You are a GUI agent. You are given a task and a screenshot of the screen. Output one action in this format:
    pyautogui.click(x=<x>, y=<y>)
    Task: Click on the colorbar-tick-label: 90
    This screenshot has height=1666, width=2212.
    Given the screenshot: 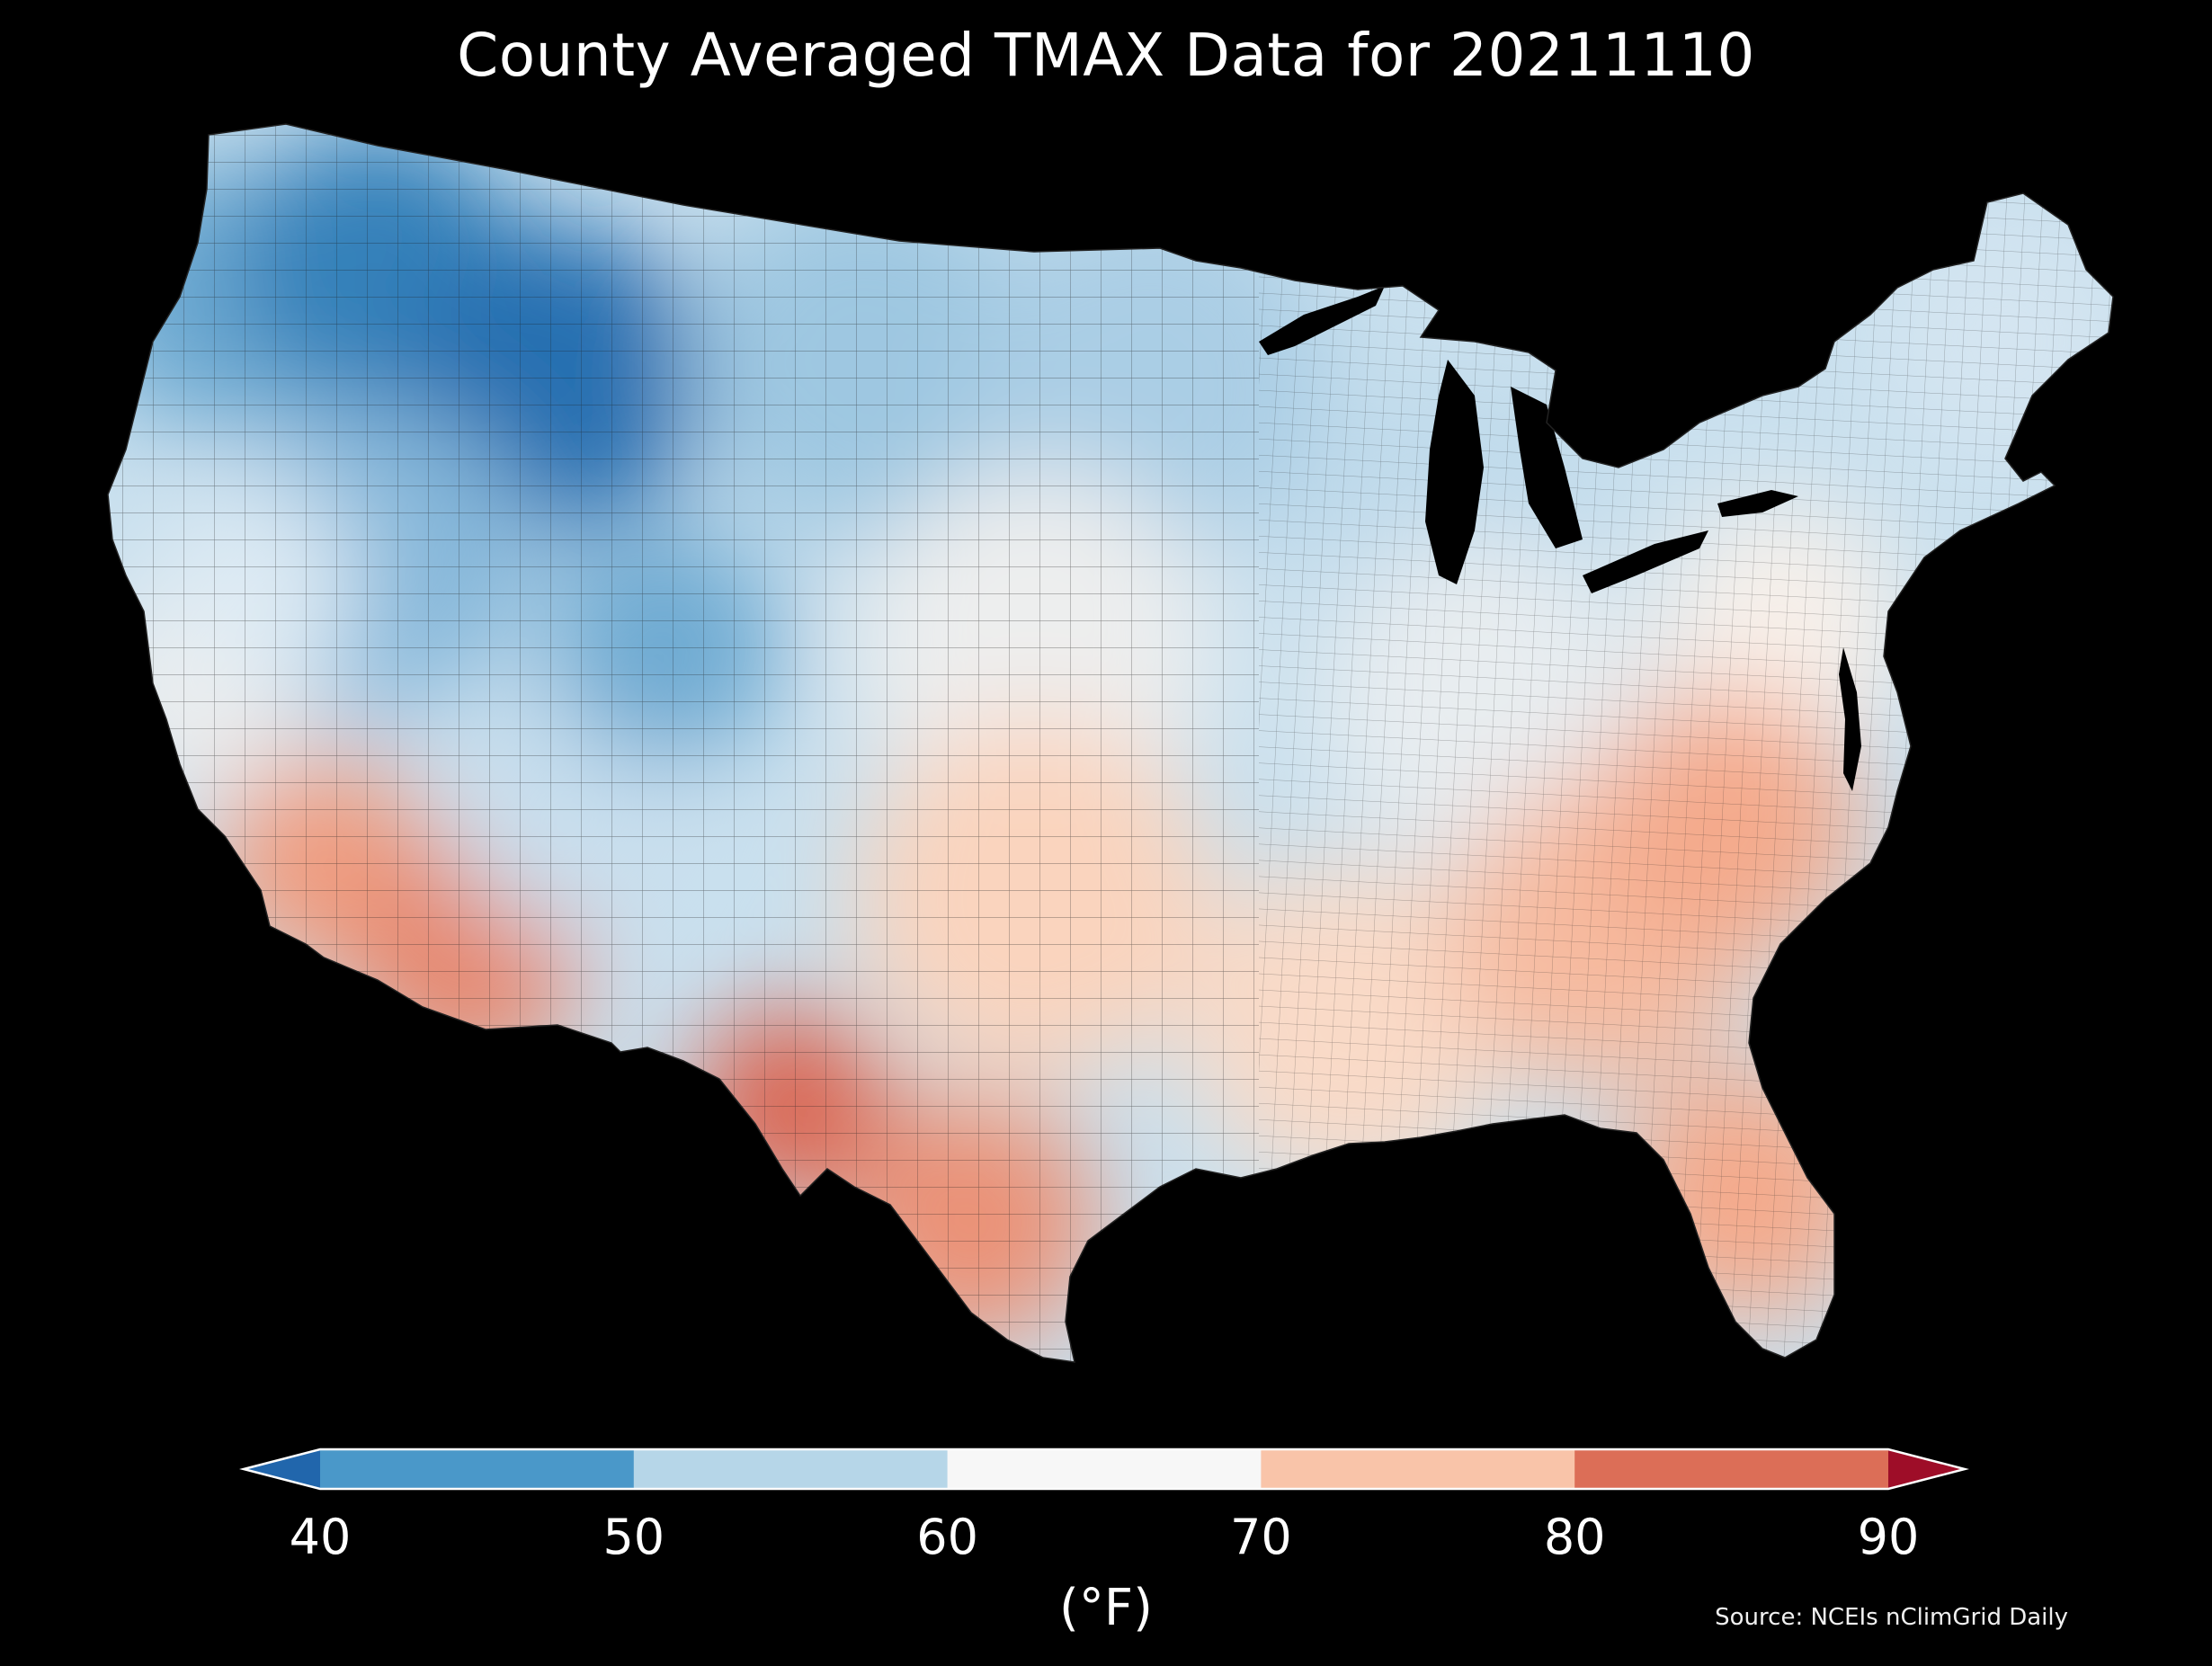 What is the action you would take?
    pyautogui.click(x=1888, y=1537)
    